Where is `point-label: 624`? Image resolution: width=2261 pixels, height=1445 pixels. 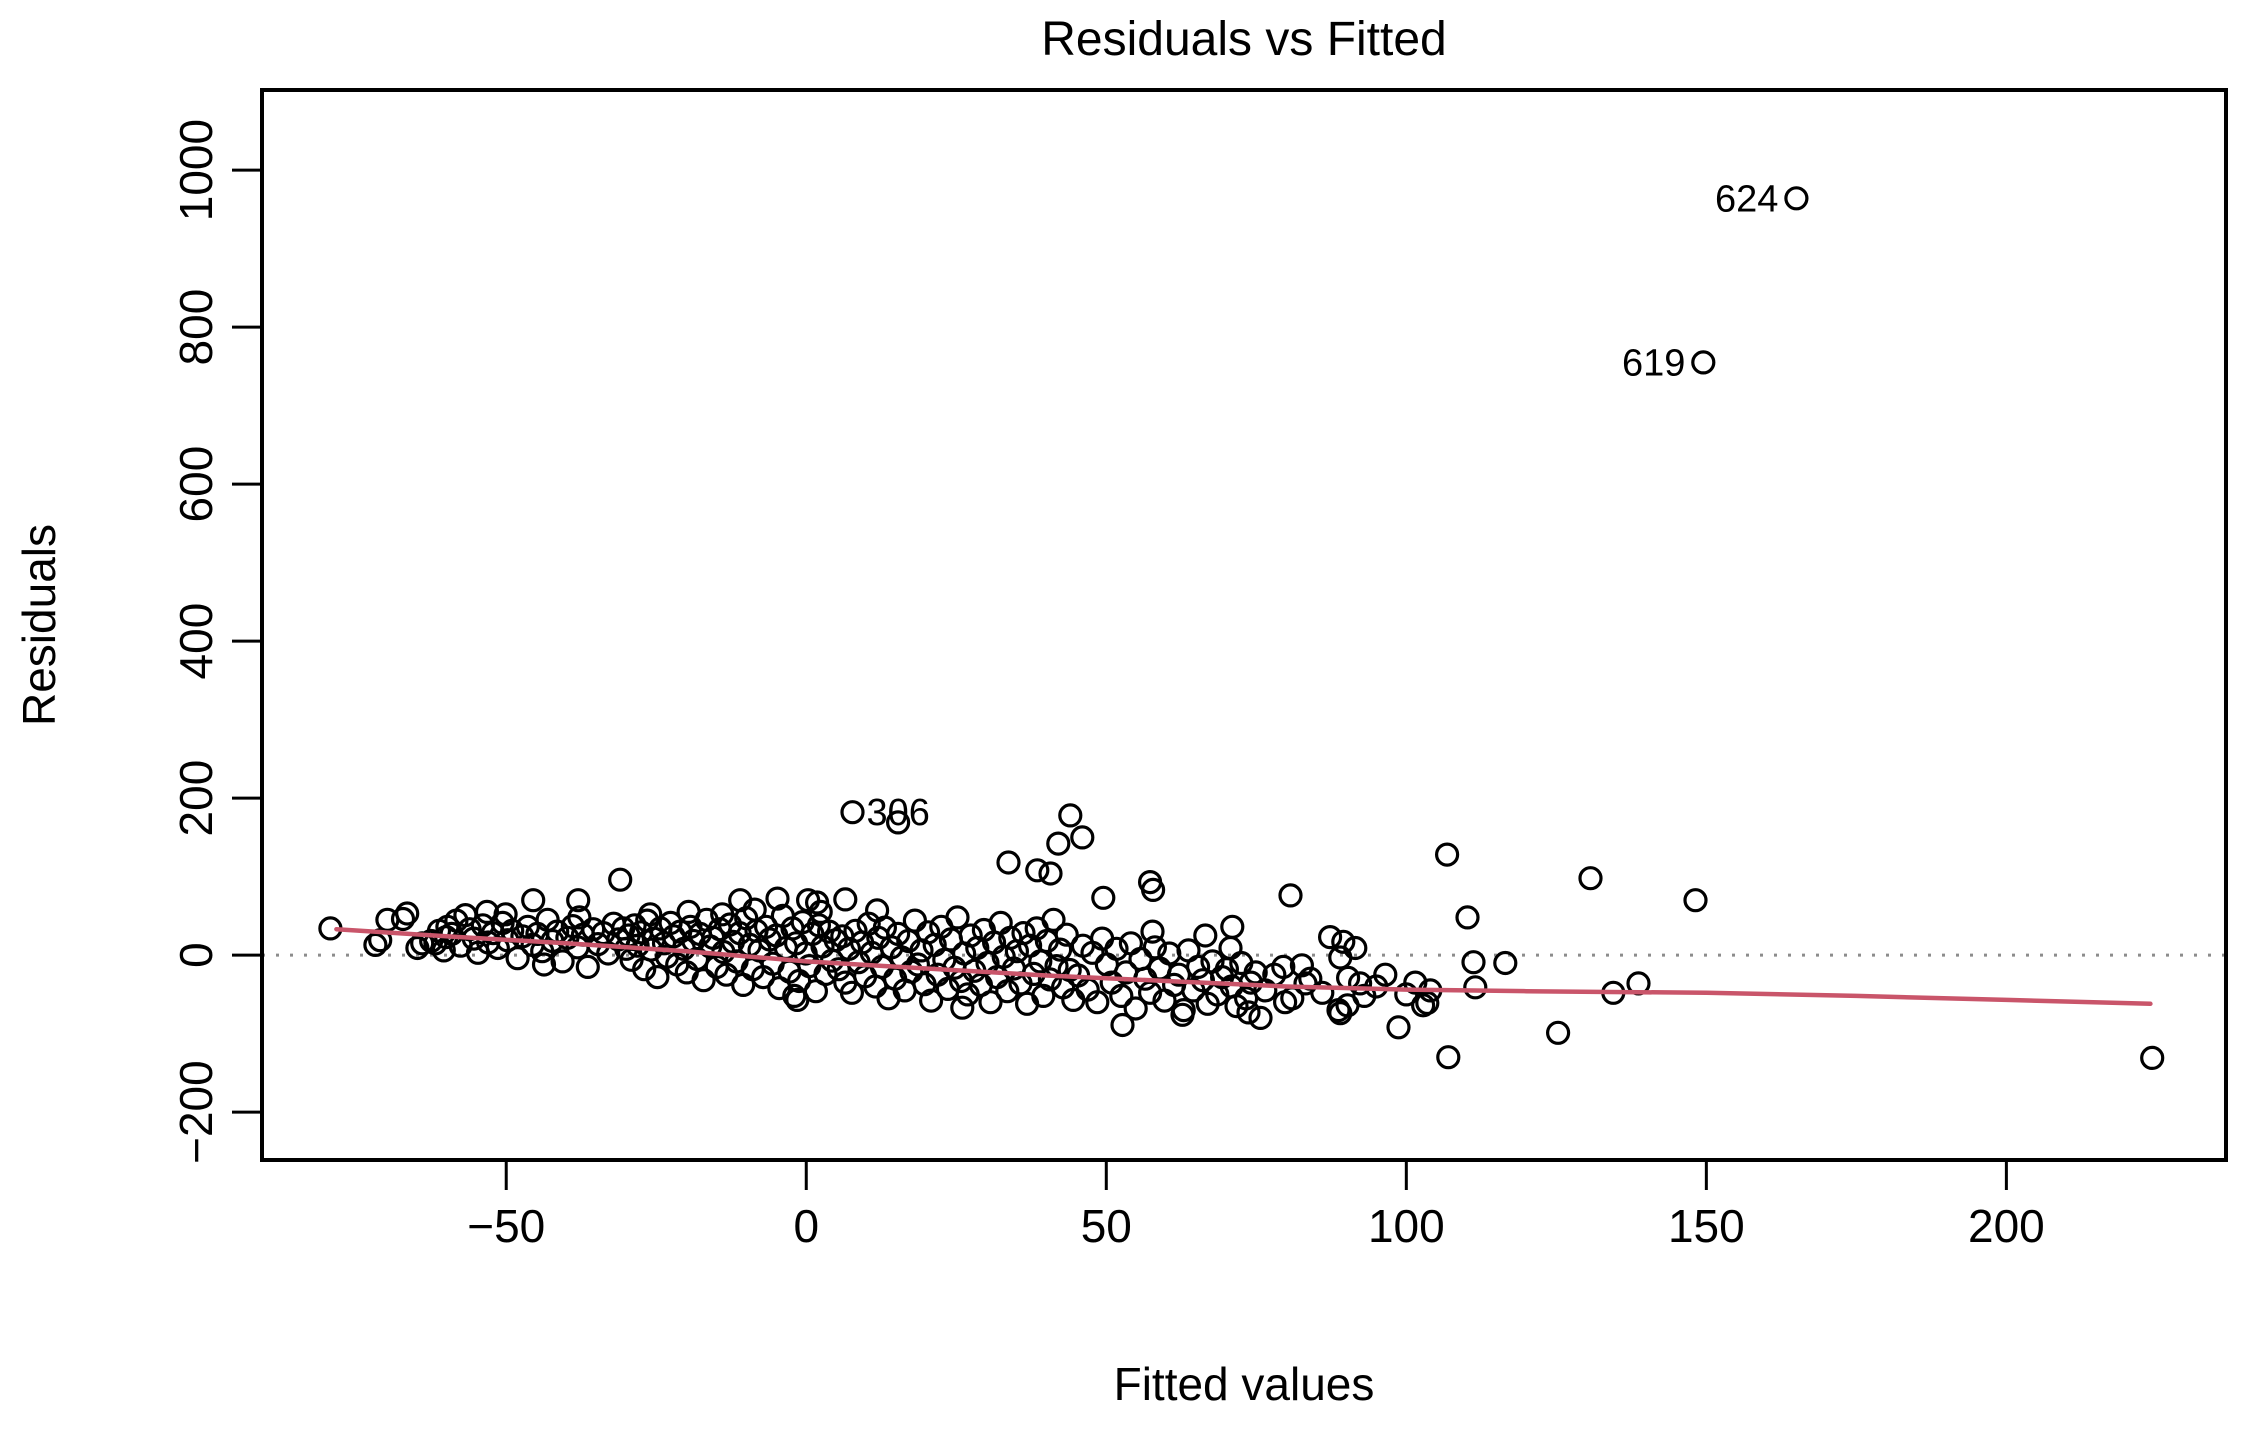
point-label: 624 is located at coordinates (1746, 199).